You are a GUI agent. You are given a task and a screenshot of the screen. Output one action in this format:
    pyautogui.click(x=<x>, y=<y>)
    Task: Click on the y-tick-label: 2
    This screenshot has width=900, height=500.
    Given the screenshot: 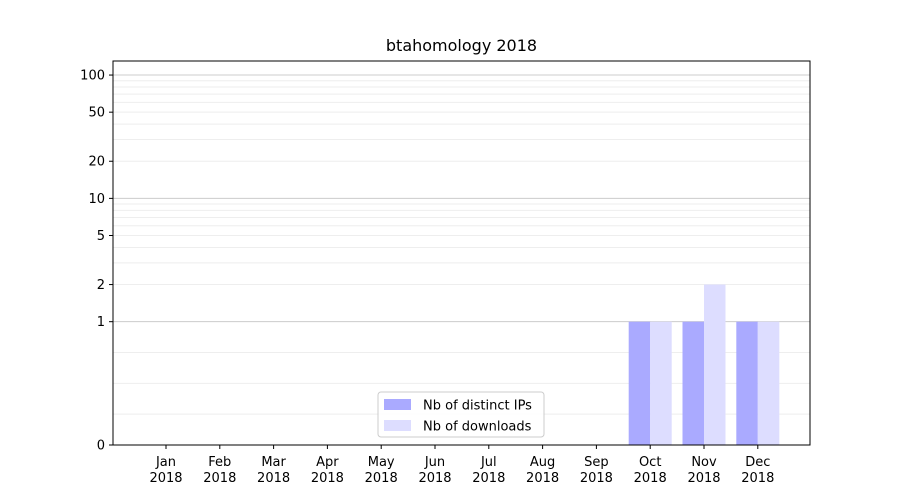 What is the action you would take?
    pyautogui.click(x=101, y=285)
    